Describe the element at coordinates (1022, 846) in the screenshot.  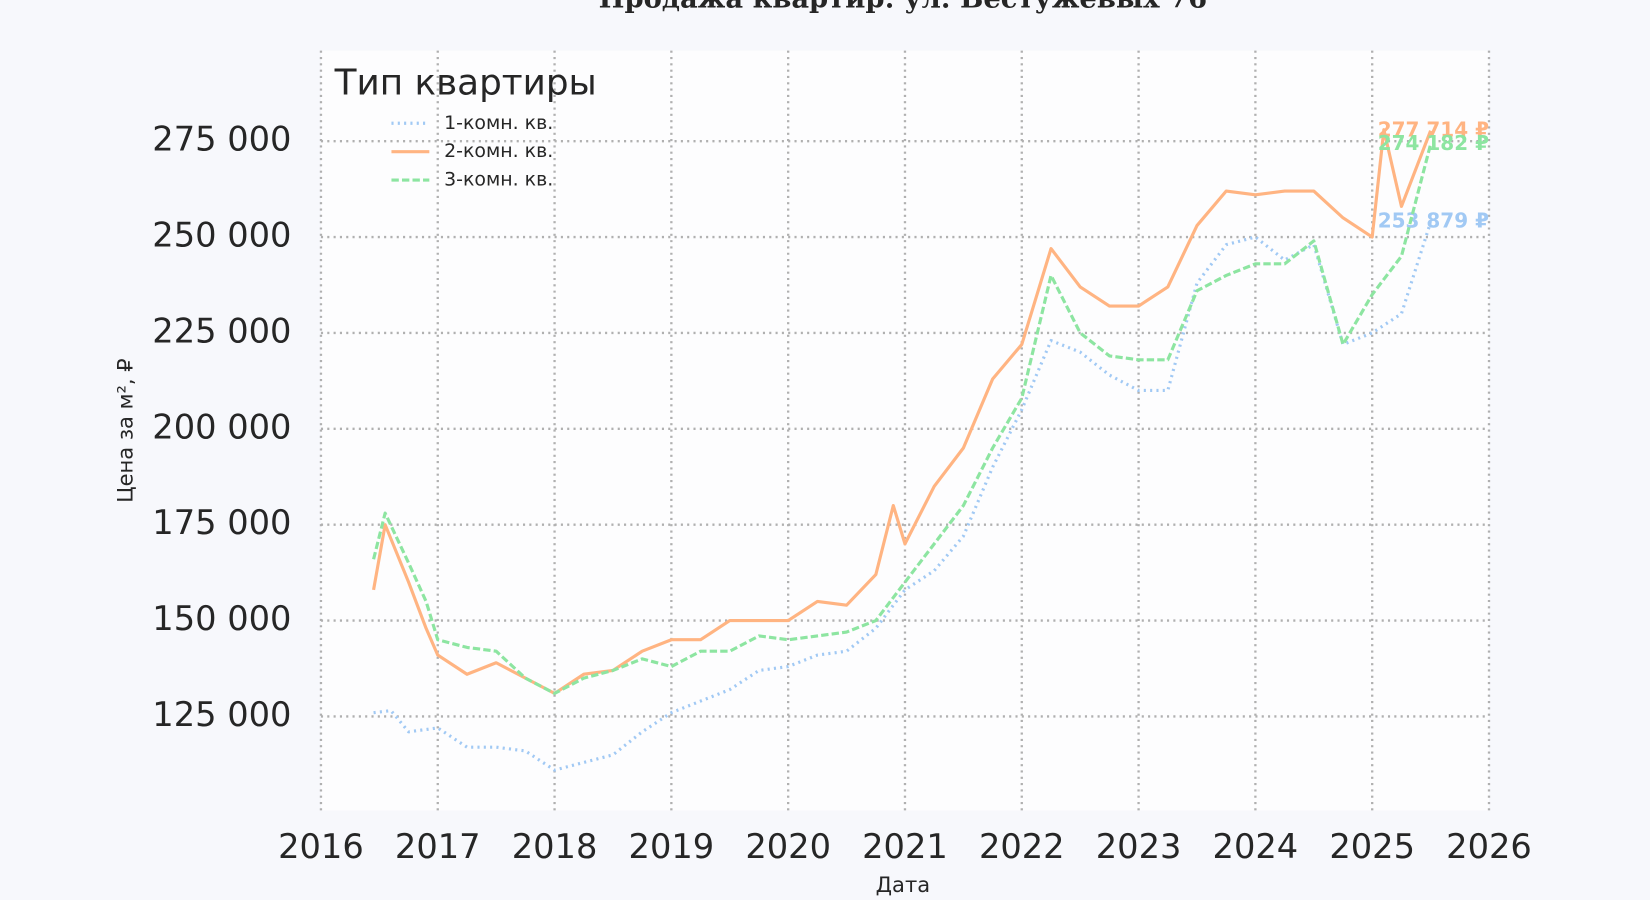
I see `x-tick-label: 2022` at that location.